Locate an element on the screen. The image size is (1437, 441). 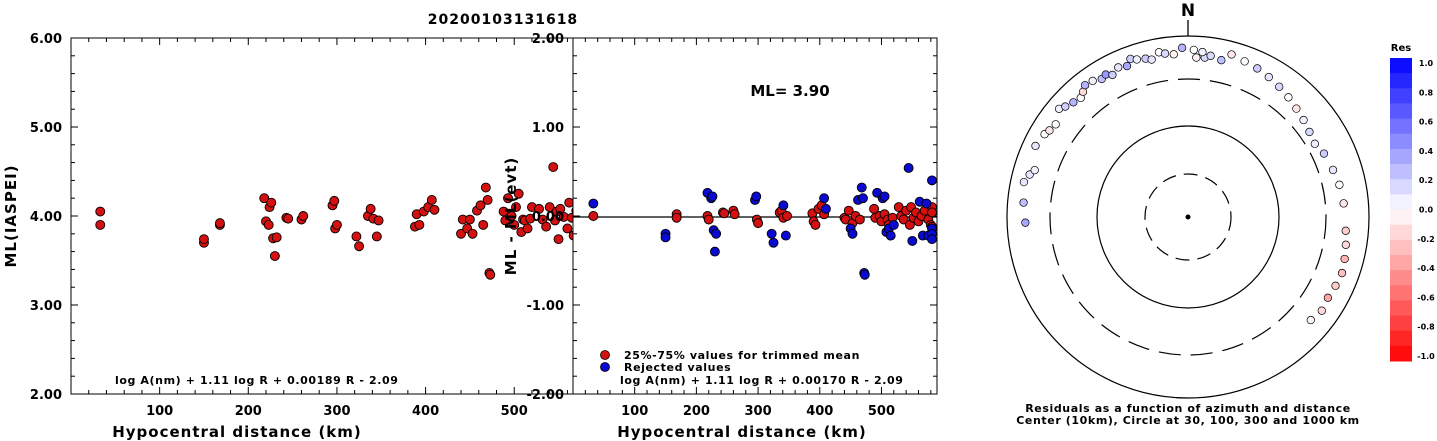
colorbar-cells is located at coordinates (1401, 210).